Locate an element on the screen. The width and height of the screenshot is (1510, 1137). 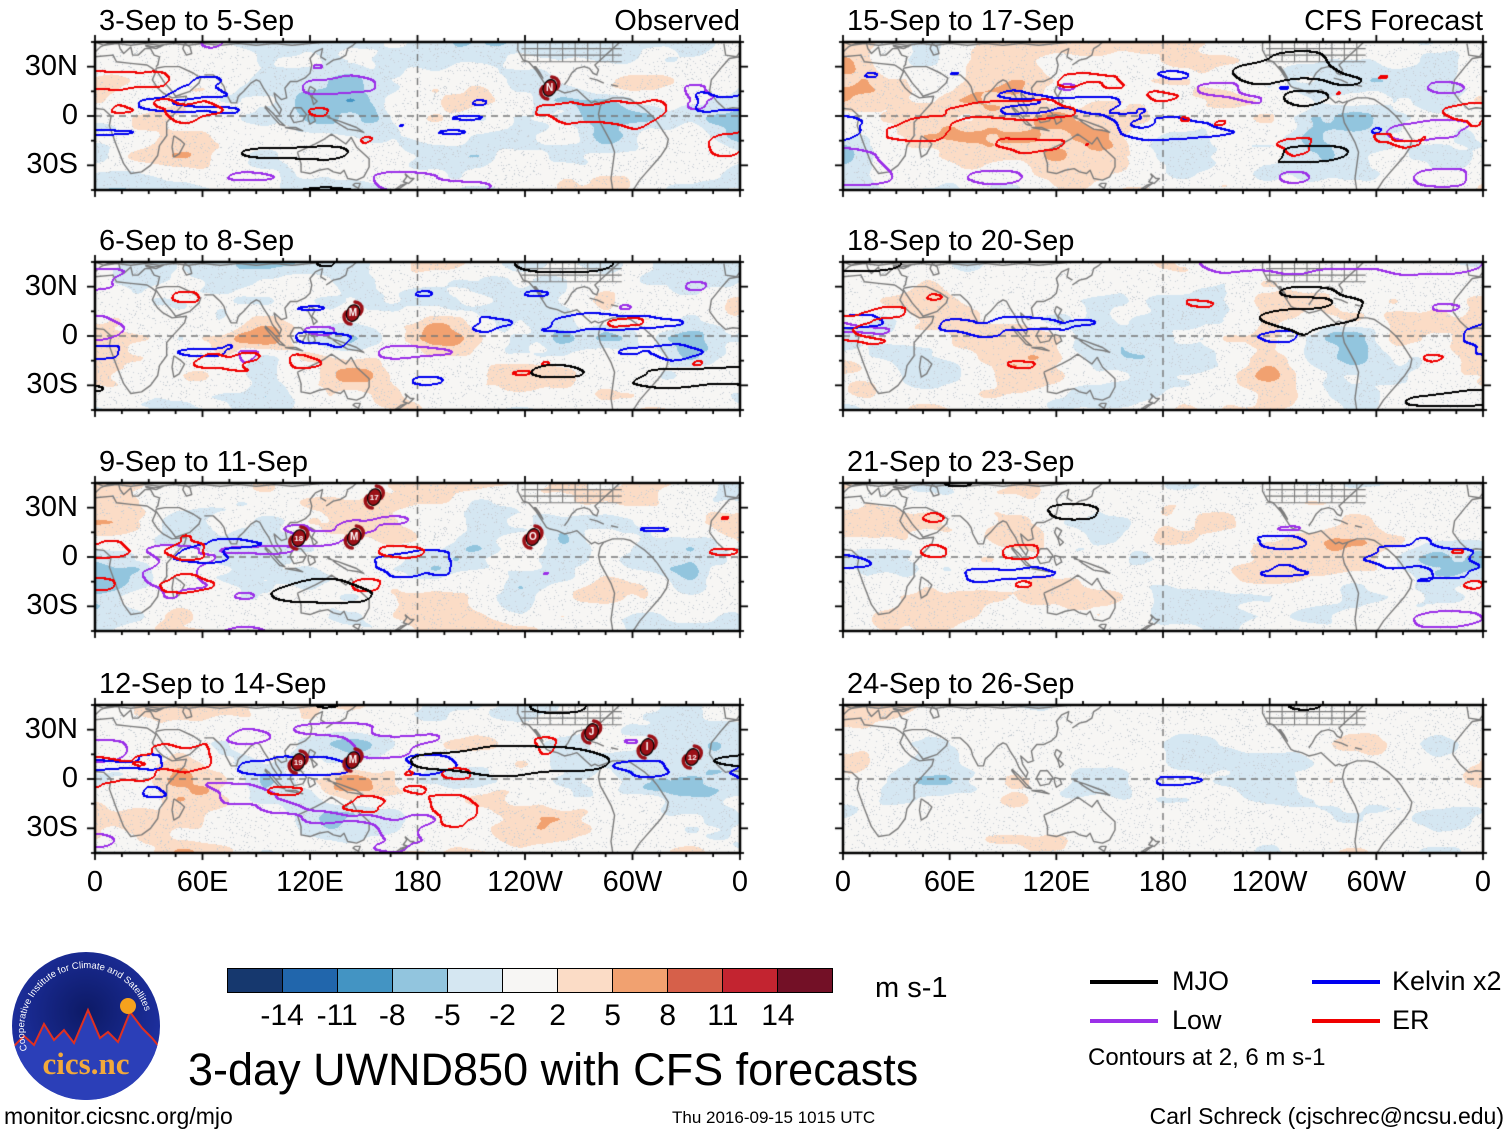
panel-title: 3-Sep to 5-Sep is located at coordinates (197, 21).